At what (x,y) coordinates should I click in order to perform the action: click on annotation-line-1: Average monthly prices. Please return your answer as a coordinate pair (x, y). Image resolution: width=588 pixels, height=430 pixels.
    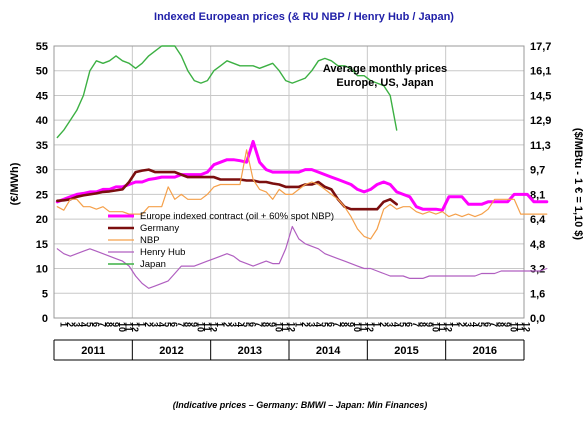
    Looking at the image, I should click on (385, 69).